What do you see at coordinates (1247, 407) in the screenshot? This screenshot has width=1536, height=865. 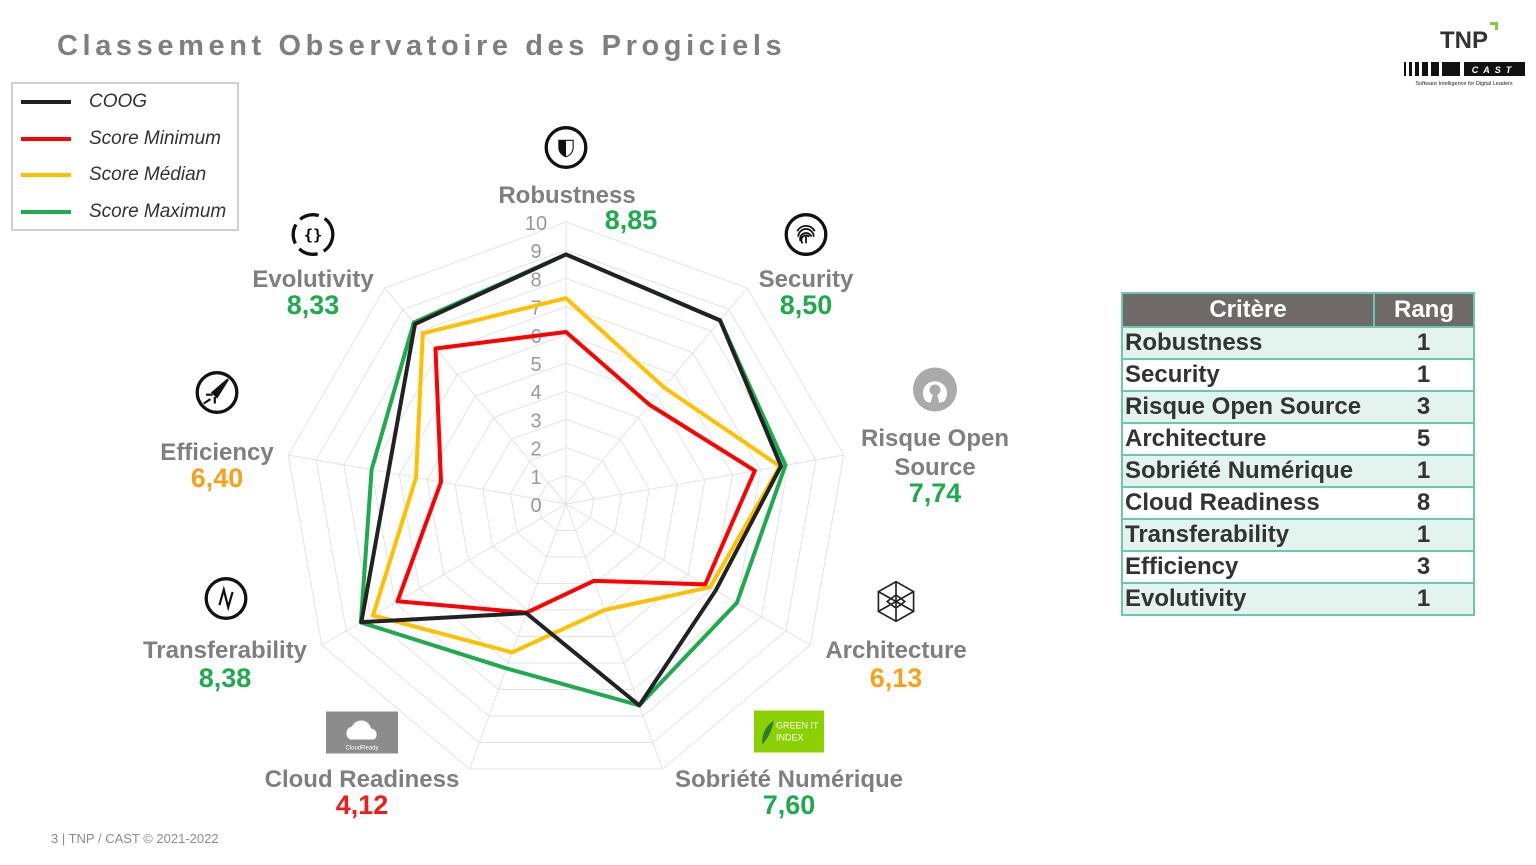 I see `critere-cell: Risque Open Source` at bounding box center [1247, 407].